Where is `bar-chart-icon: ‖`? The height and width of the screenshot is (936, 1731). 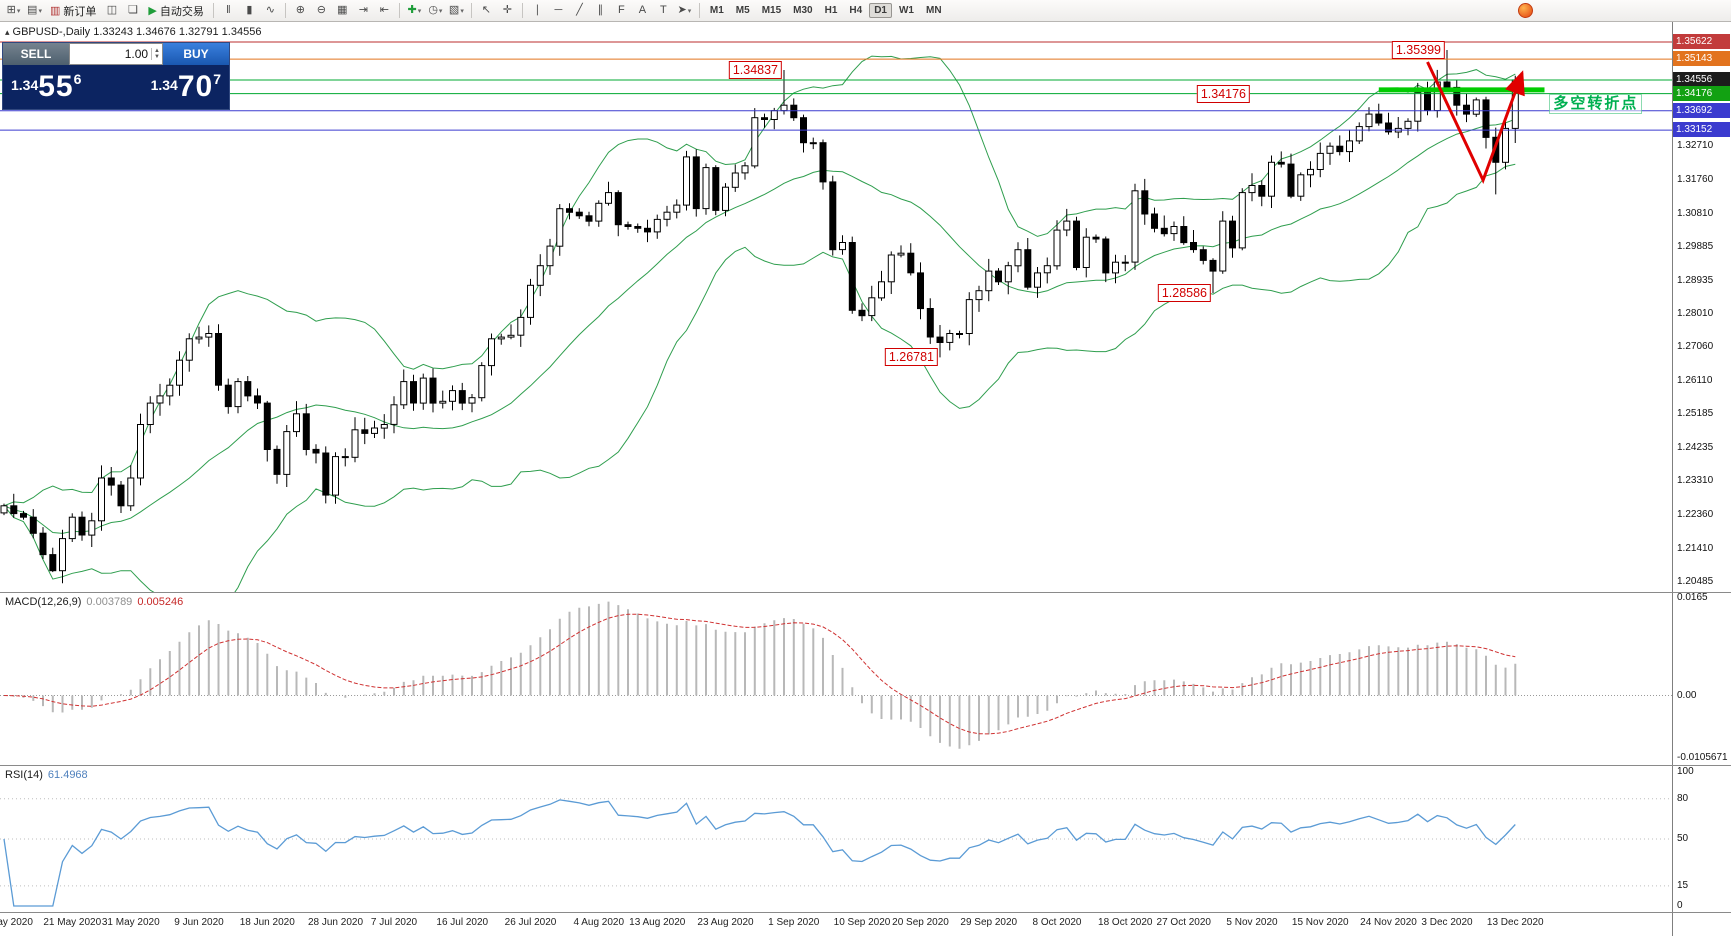 bar-chart-icon: ‖ is located at coordinates (228, 10).